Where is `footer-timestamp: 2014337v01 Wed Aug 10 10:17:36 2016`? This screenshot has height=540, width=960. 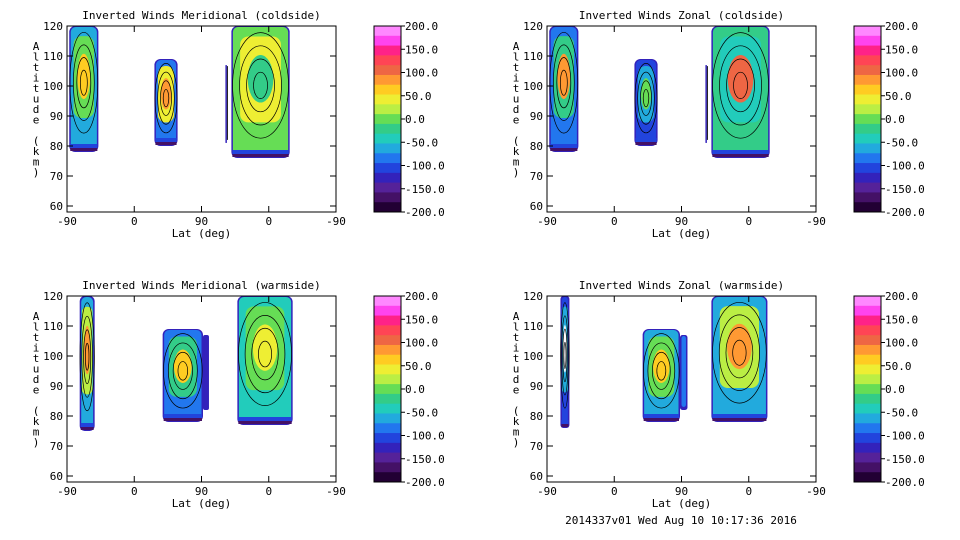
footer-timestamp: 2014337v01 Wed Aug 10 10:17:36 2016 is located at coordinates (681, 520).